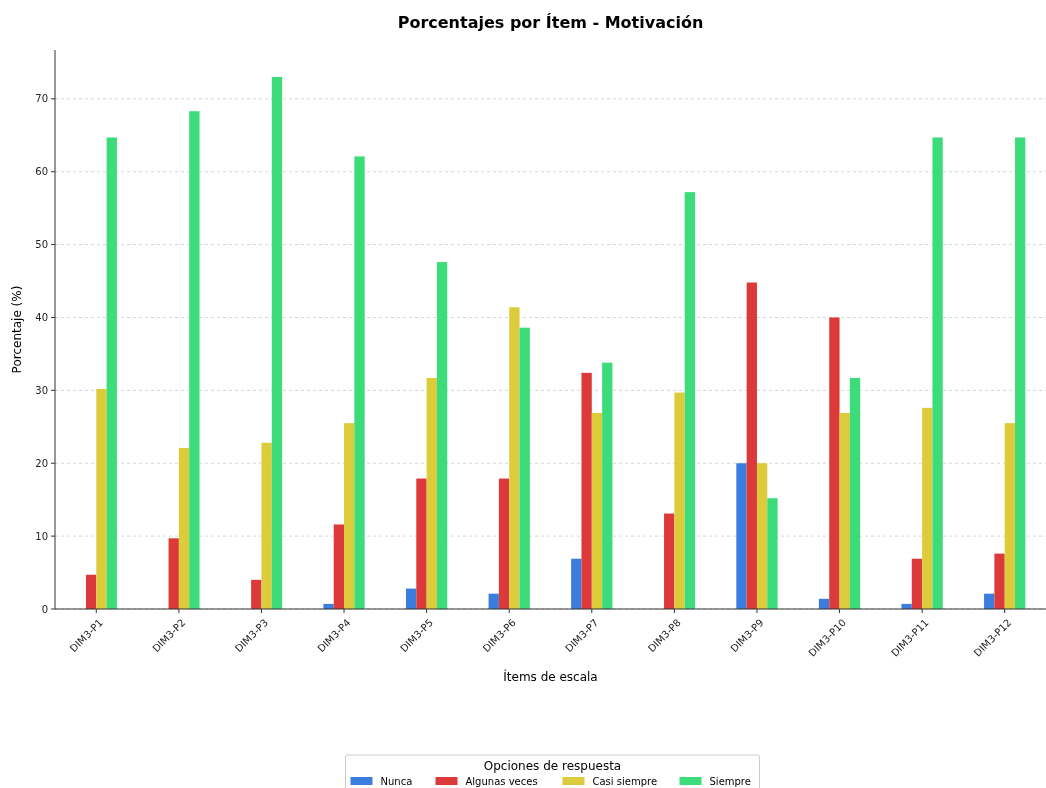 The width and height of the screenshot is (1046, 788). I want to click on y-tick-label: 70, so click(41, 99).